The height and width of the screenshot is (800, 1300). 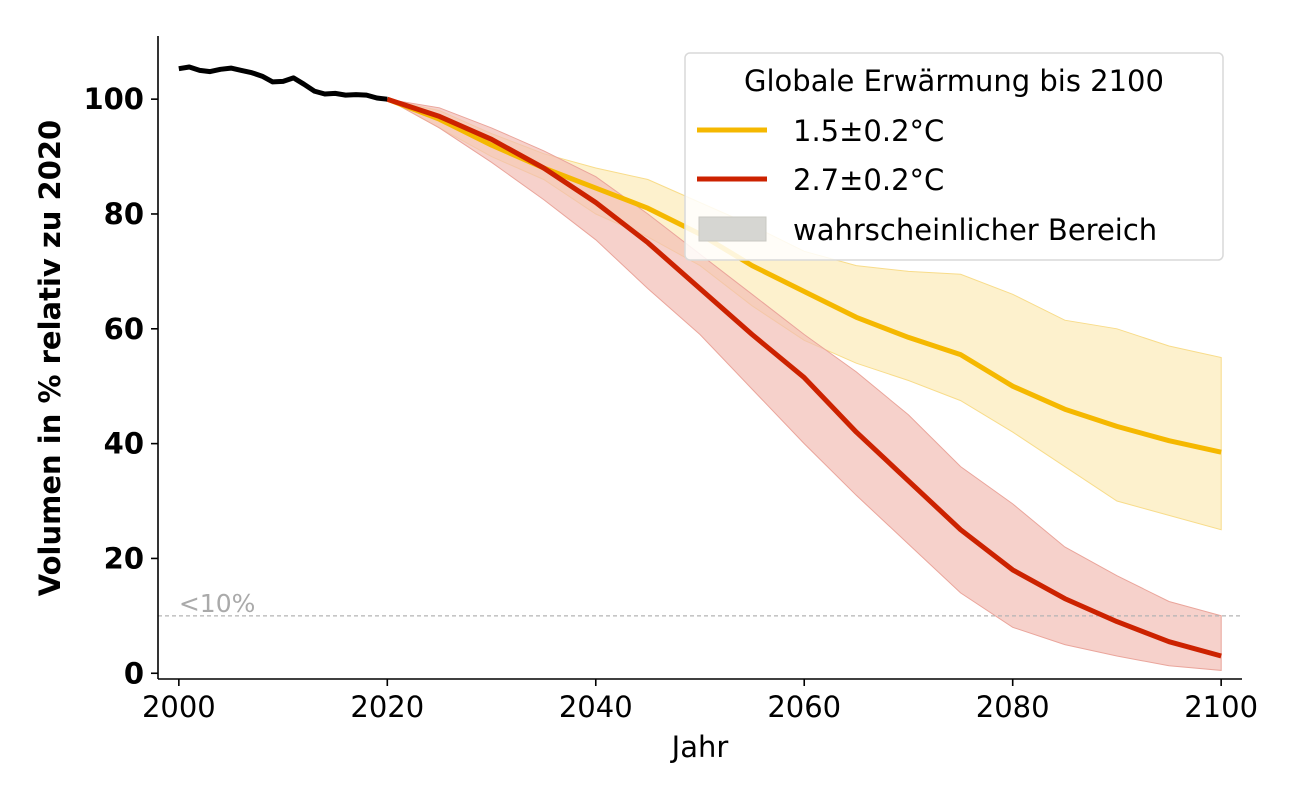 What do you see at coordinates (124, 214) in the screenshot?
I see `y-tick-label: 80` at bounding box center [124, 214].